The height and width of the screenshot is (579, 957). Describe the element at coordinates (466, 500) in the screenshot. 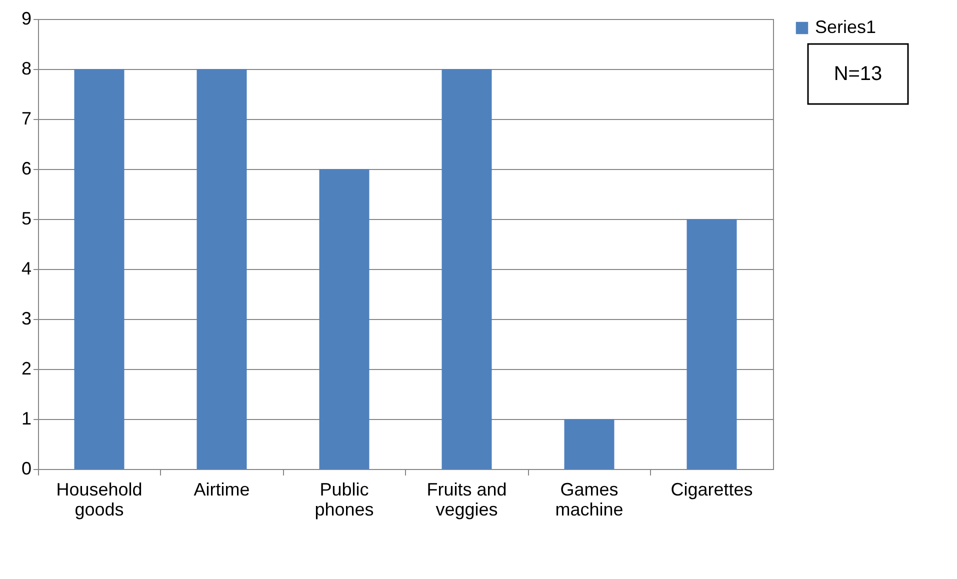

I see `x-tick-label: Fruits and veggies` at that location.